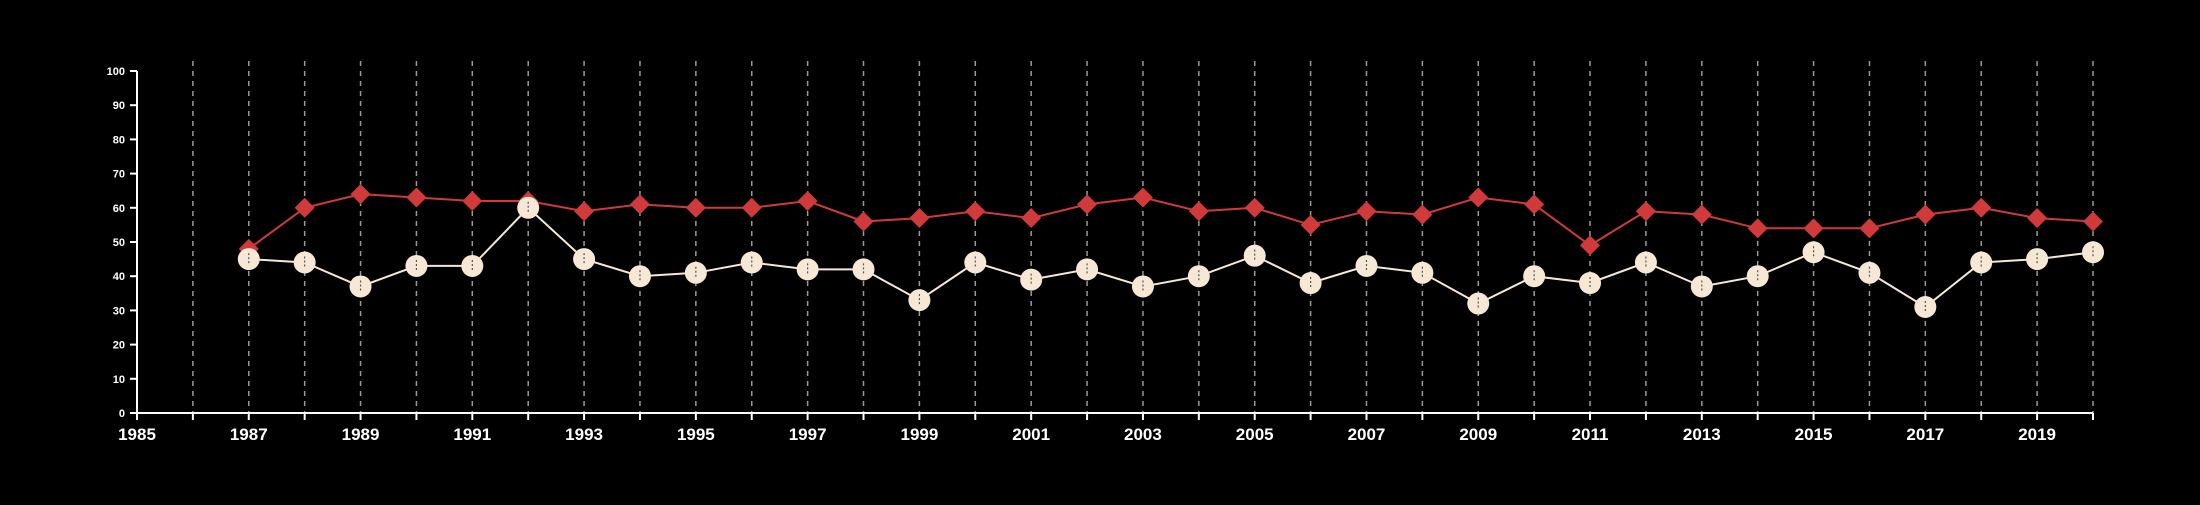  I want to click on series-2-point-2003, so click(1142, 286).